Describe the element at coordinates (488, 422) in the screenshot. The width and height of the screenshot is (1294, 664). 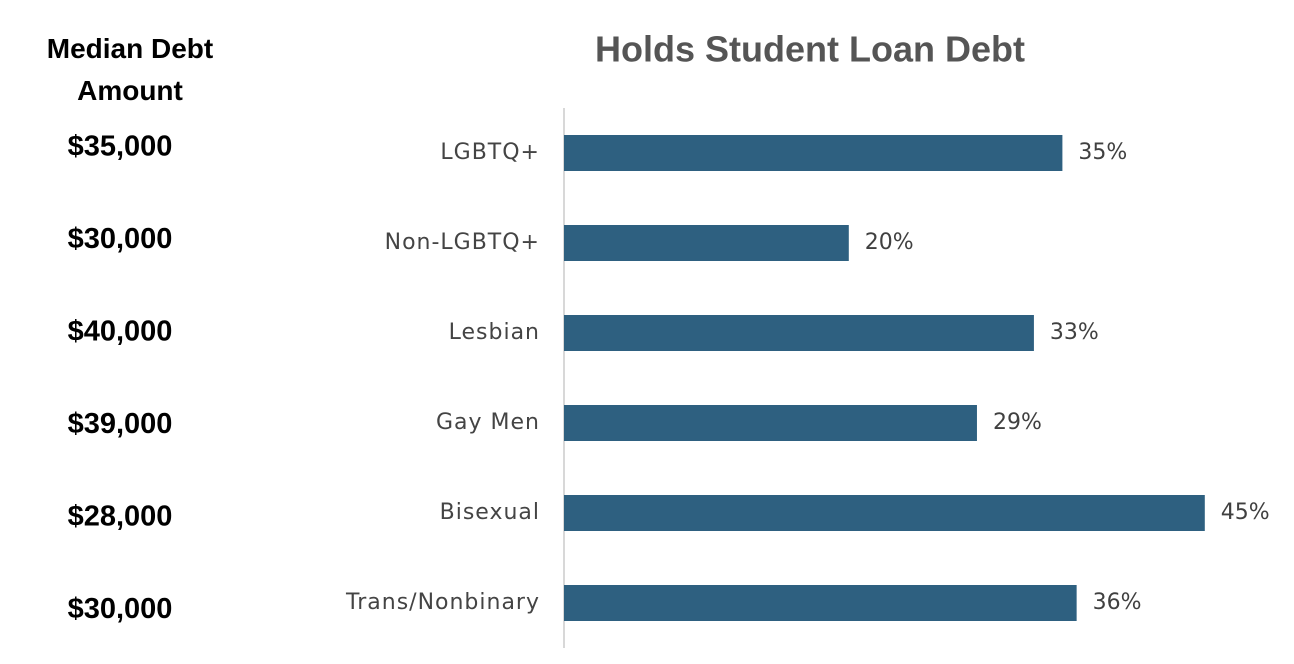
I see `category-label: Gay Men` at that location.